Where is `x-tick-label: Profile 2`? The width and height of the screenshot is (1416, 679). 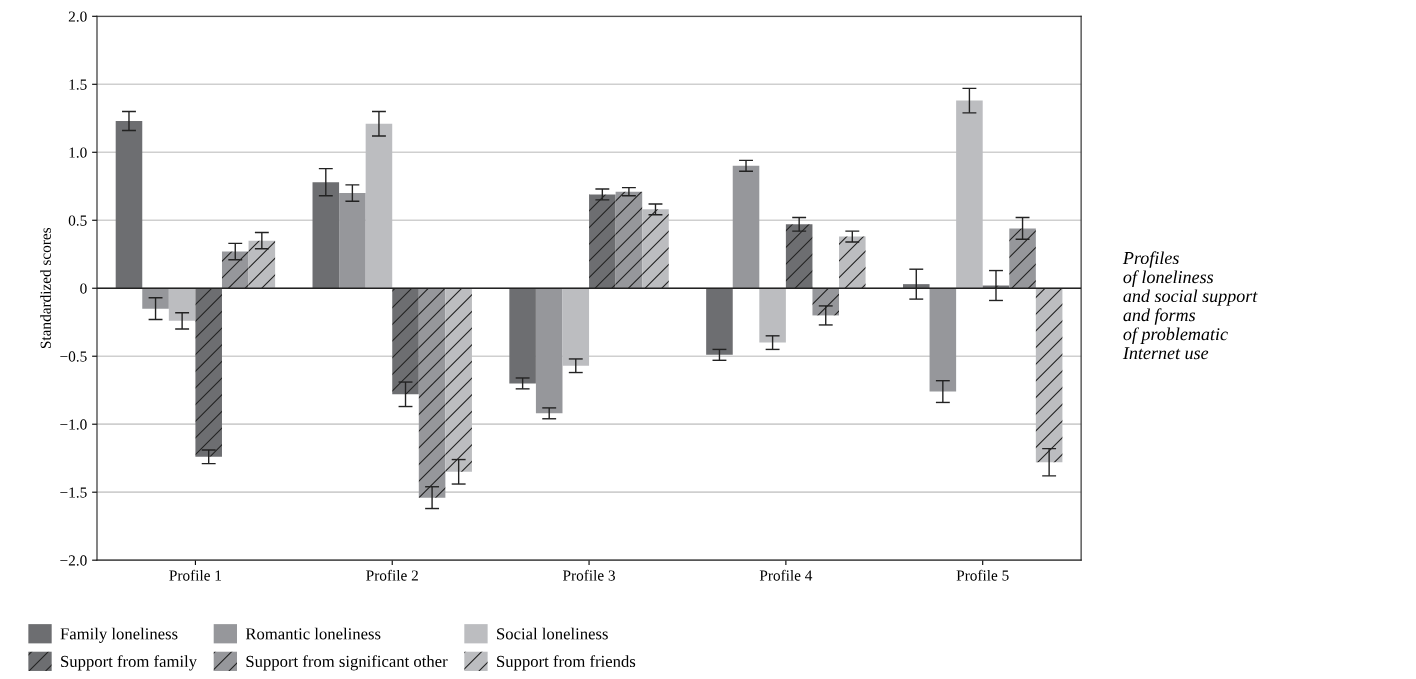 x-tick-label: Profile 2 is located at coordinates (392, 575).